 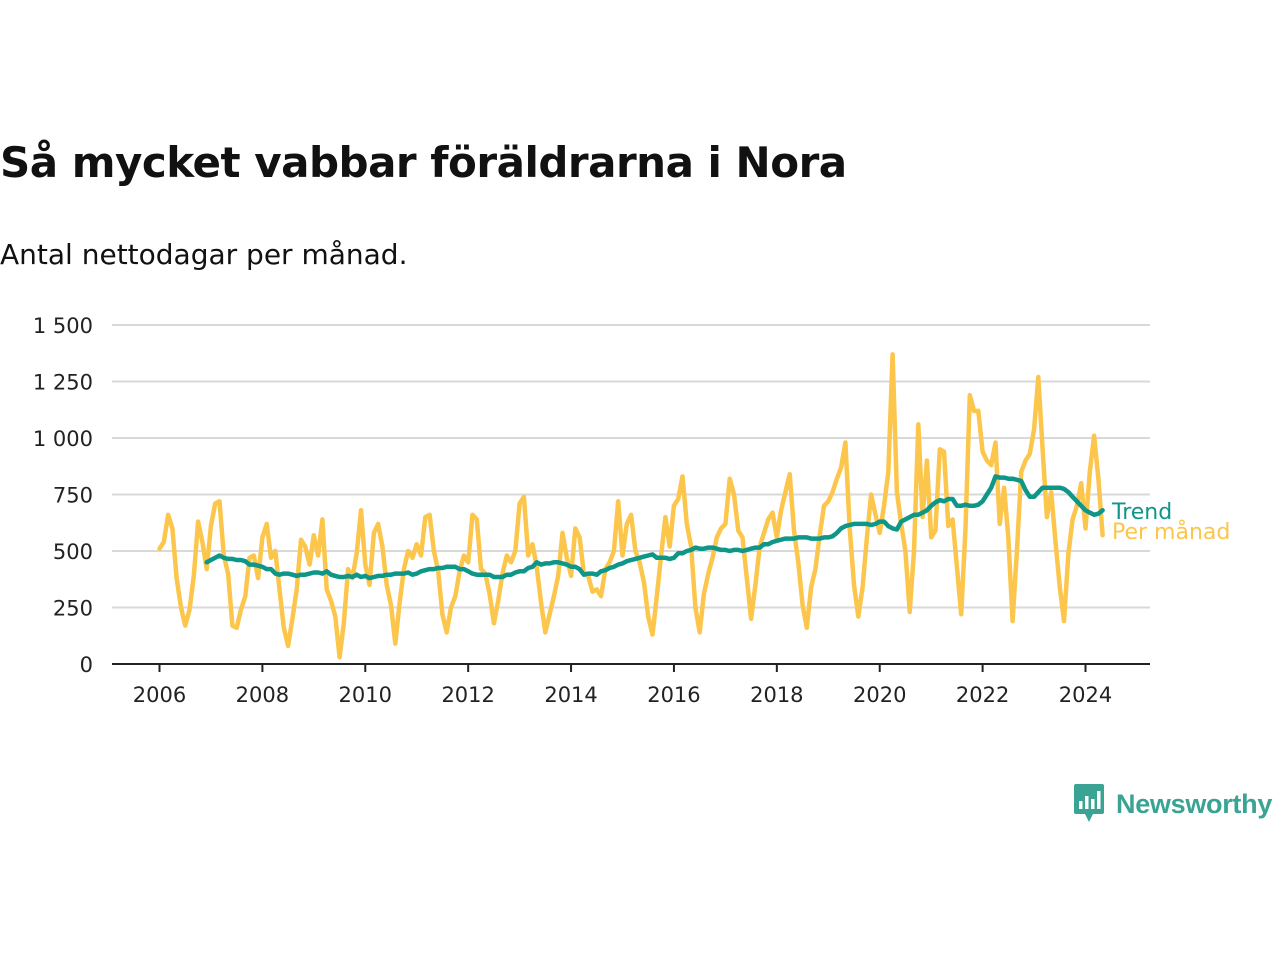 What do you see at coordinates (365, 695) in the screenshot?
I see `x-tick-label: 2010` at bounding box center [365, 695].